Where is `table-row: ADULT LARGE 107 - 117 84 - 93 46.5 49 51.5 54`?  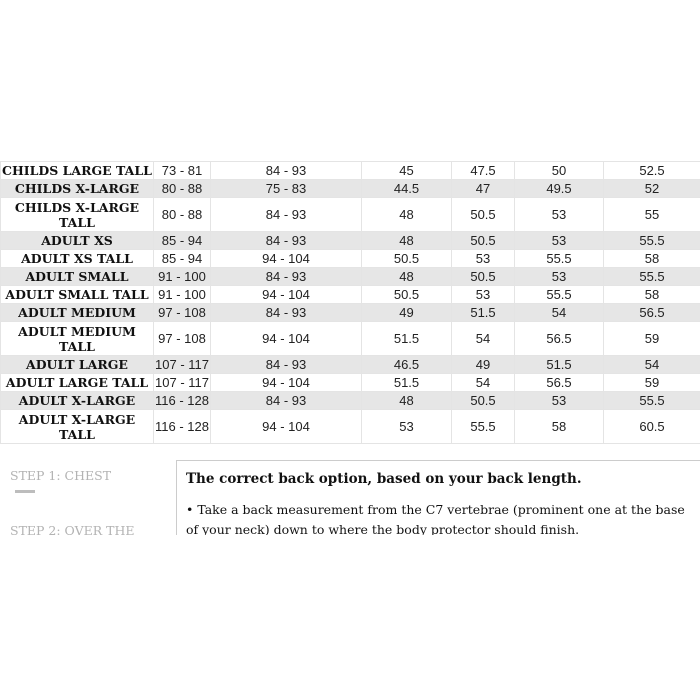
table-row: ADULT LARGE 107 - 117 84 - 93 46.5 49 51.5 54 is located at coordinates (350, 364).